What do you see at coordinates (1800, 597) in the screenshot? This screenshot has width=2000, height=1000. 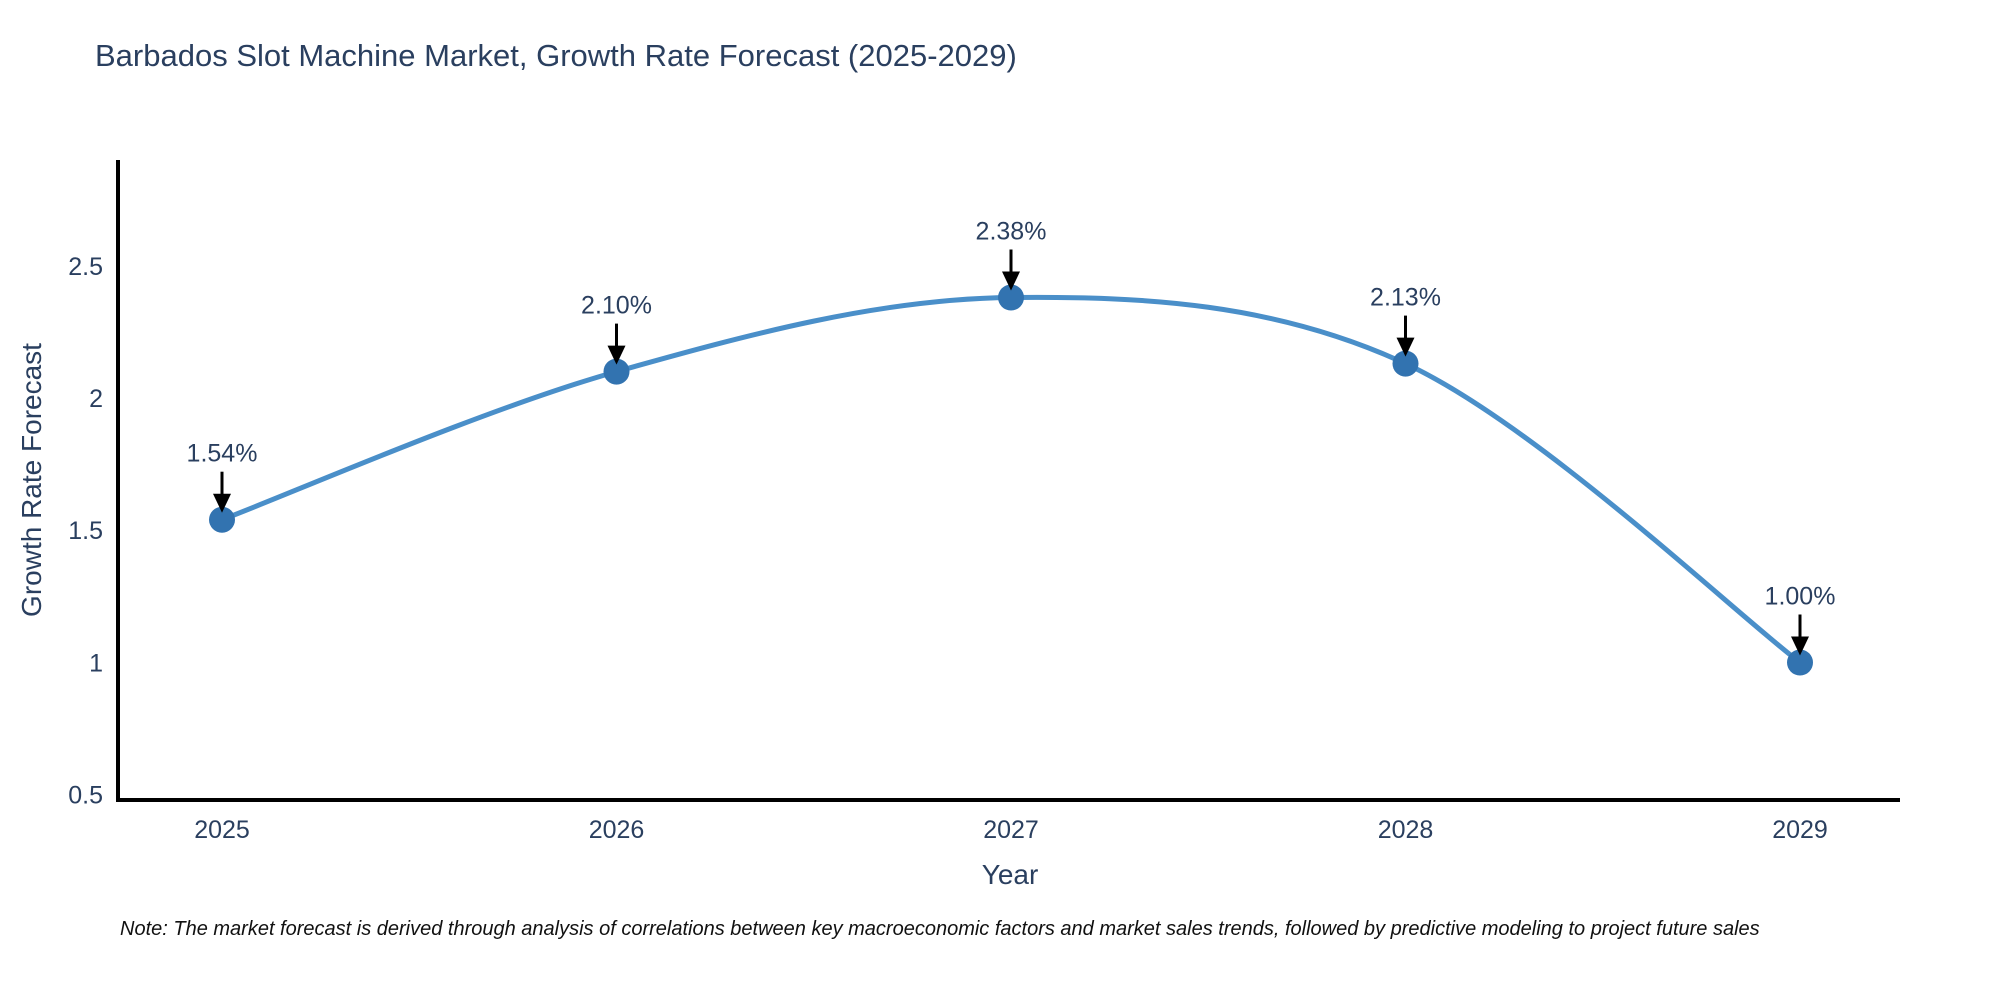 I see `data-point-label: 1.00%` at bounding box center [1800, 597].